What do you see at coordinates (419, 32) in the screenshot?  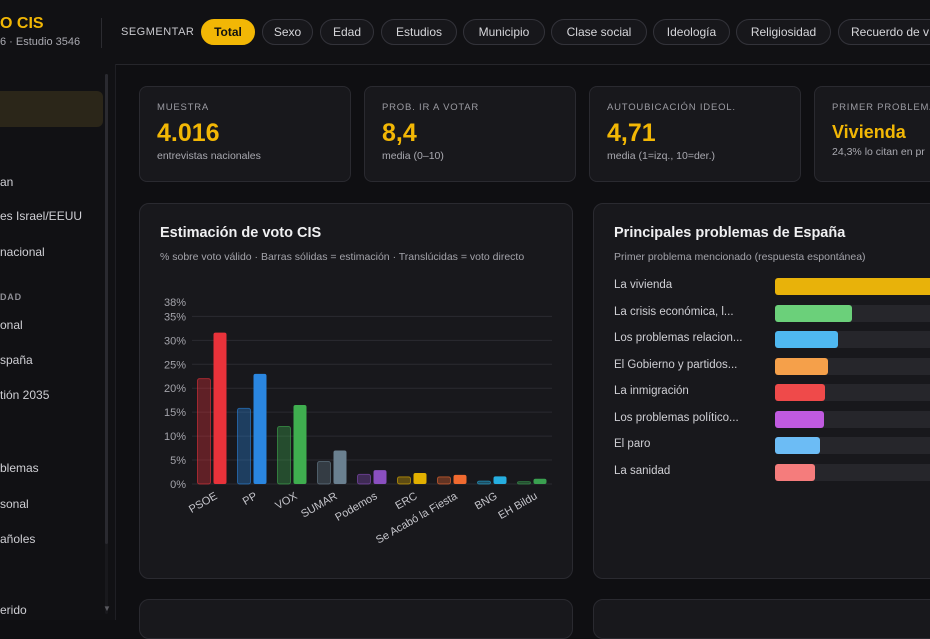 I see `segment-pill-estudios: Estudios` at bounding box center [419, 32].